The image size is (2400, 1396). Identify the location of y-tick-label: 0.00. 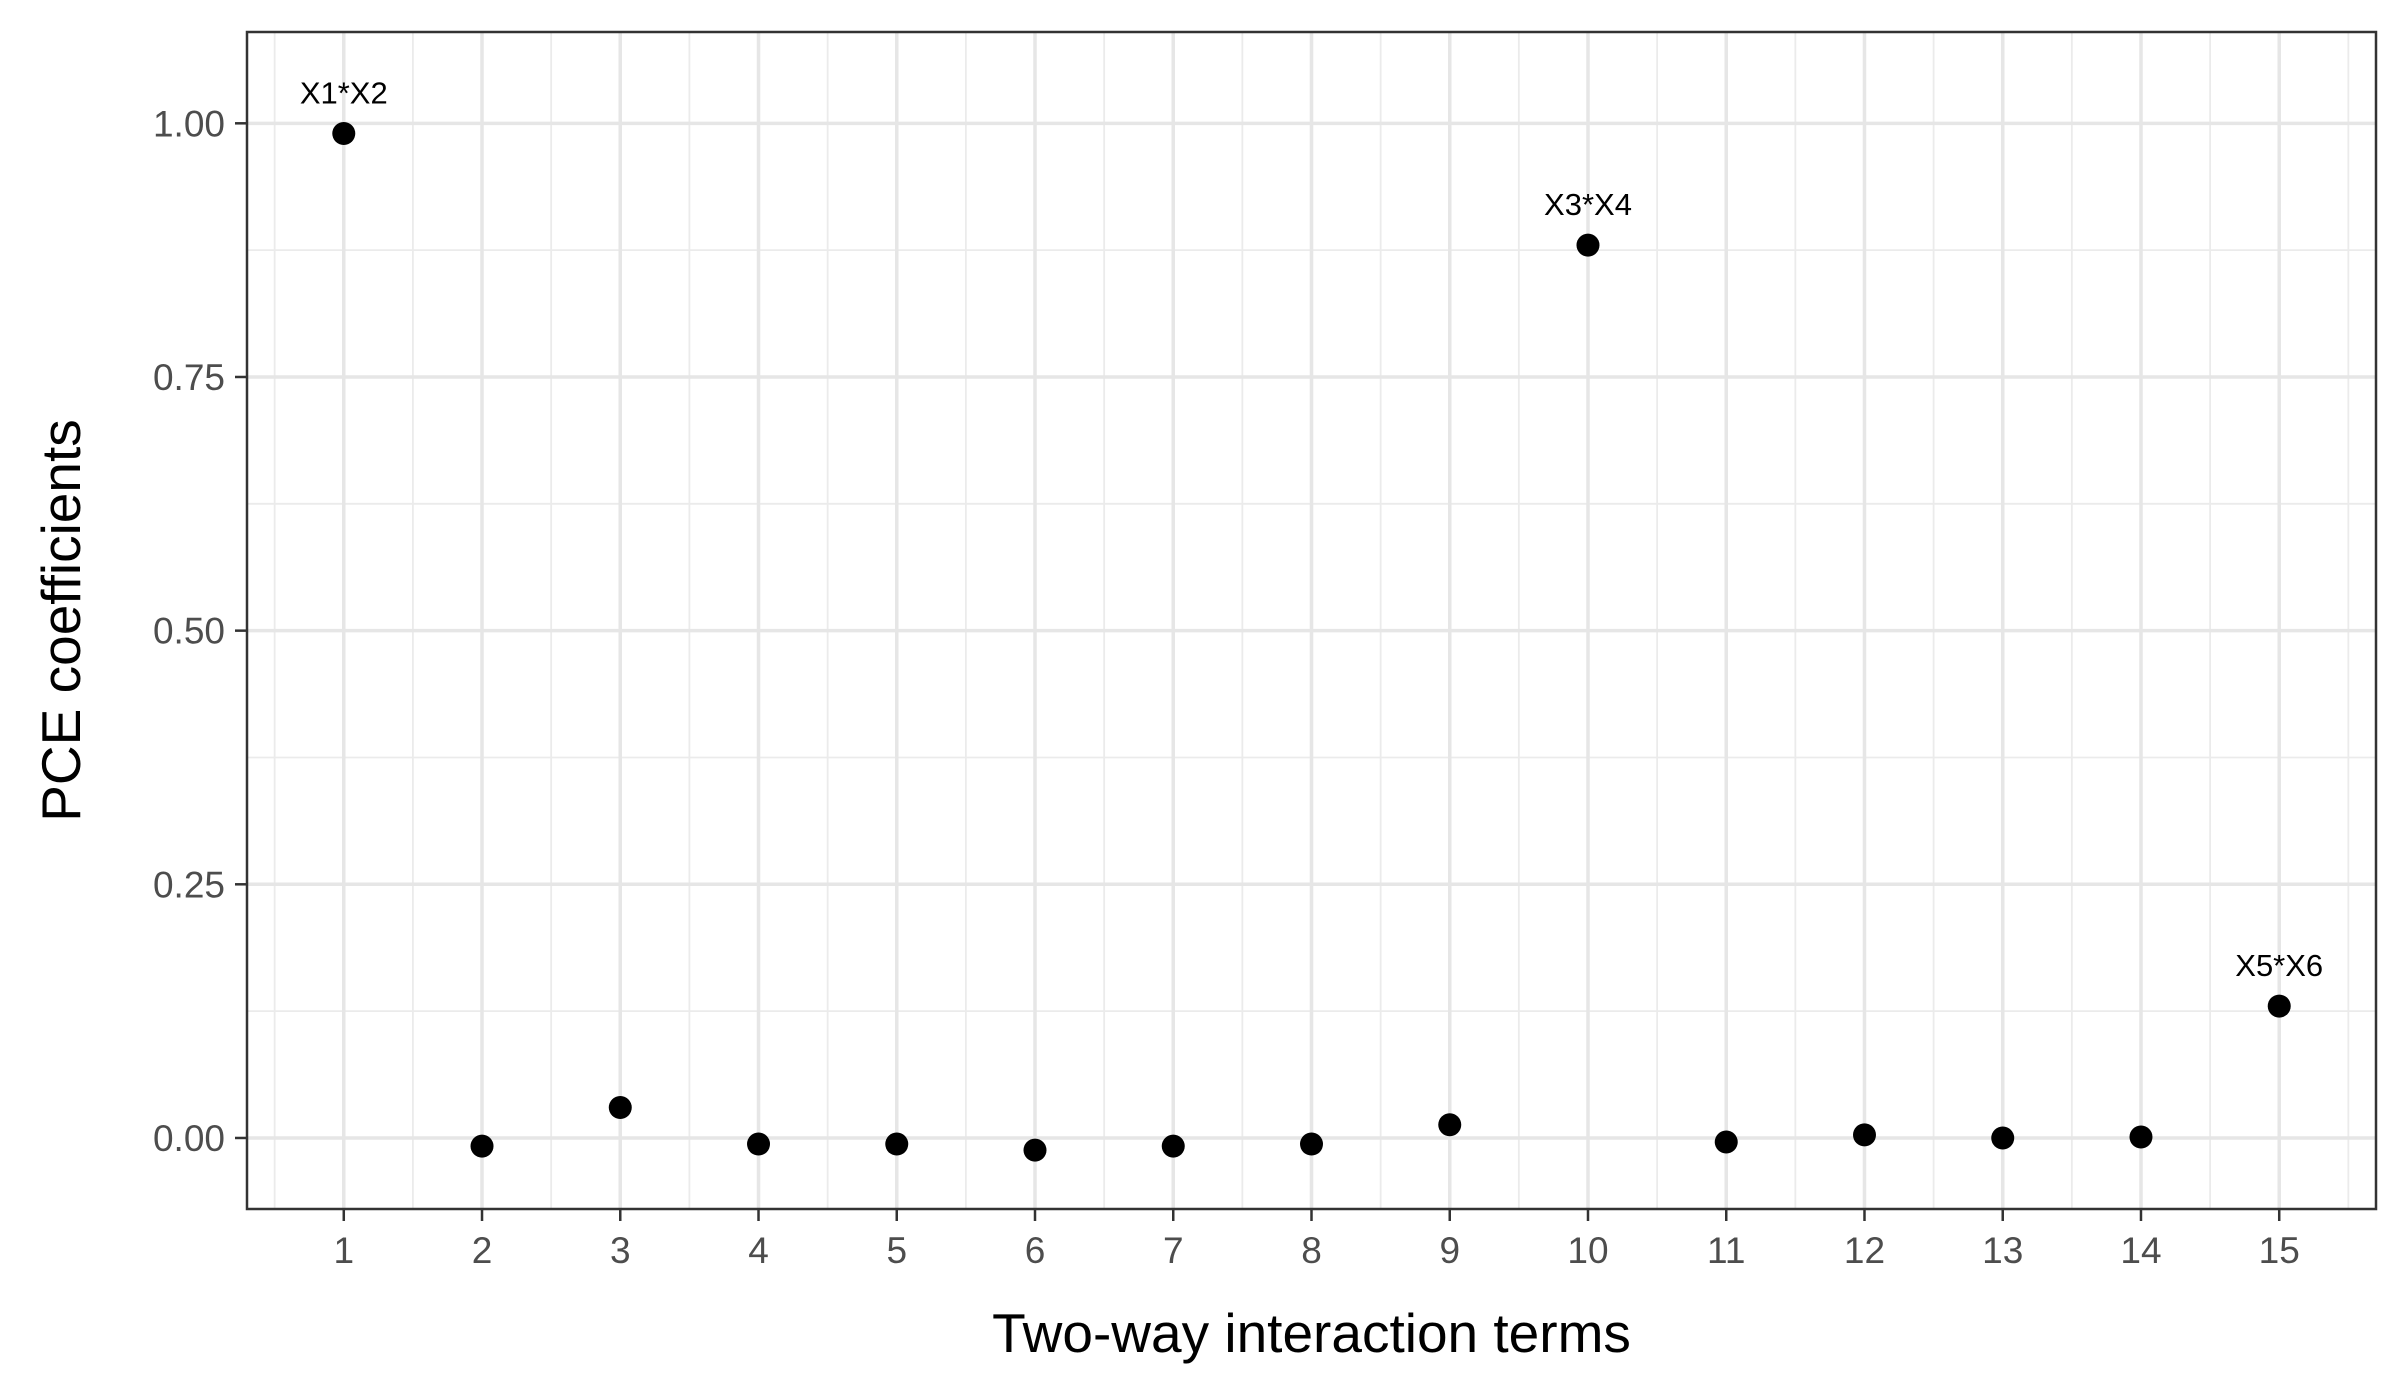
(189, 1138).